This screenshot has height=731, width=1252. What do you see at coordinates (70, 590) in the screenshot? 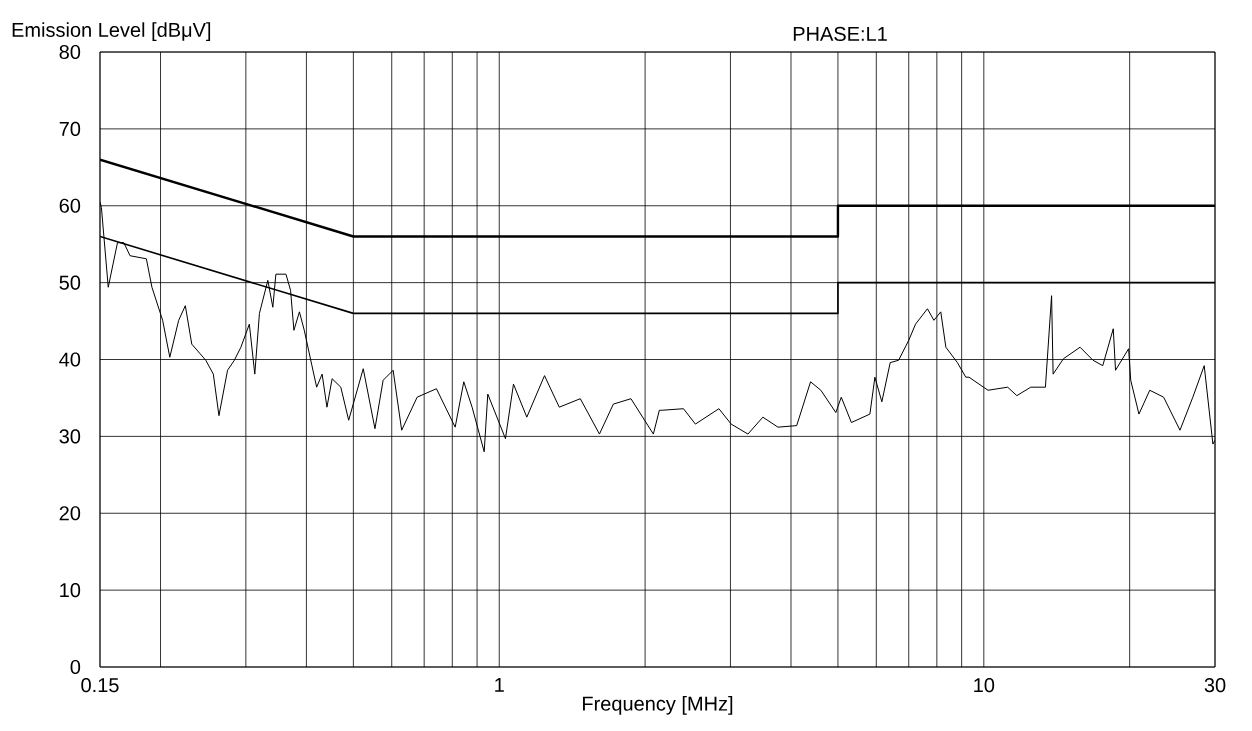
I see `y-tick-label: 10` at bounding box center [70, 590].